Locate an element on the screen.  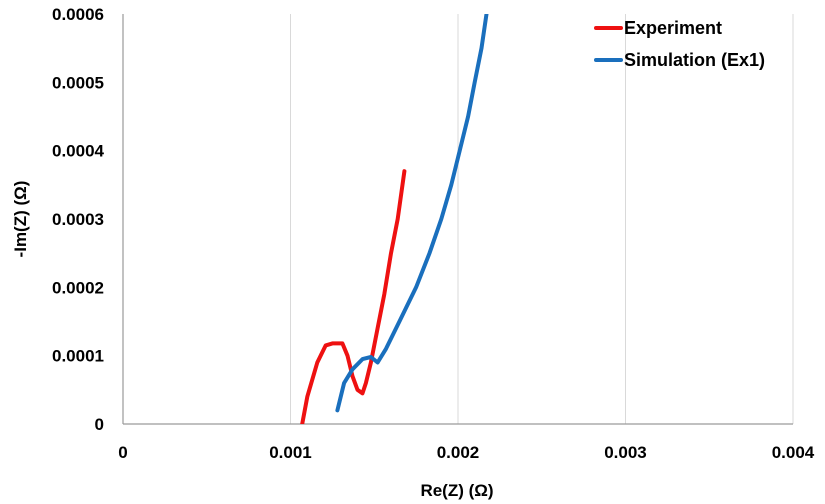
y-tick-label: 0.0002 is located at coordinates (78, 287).